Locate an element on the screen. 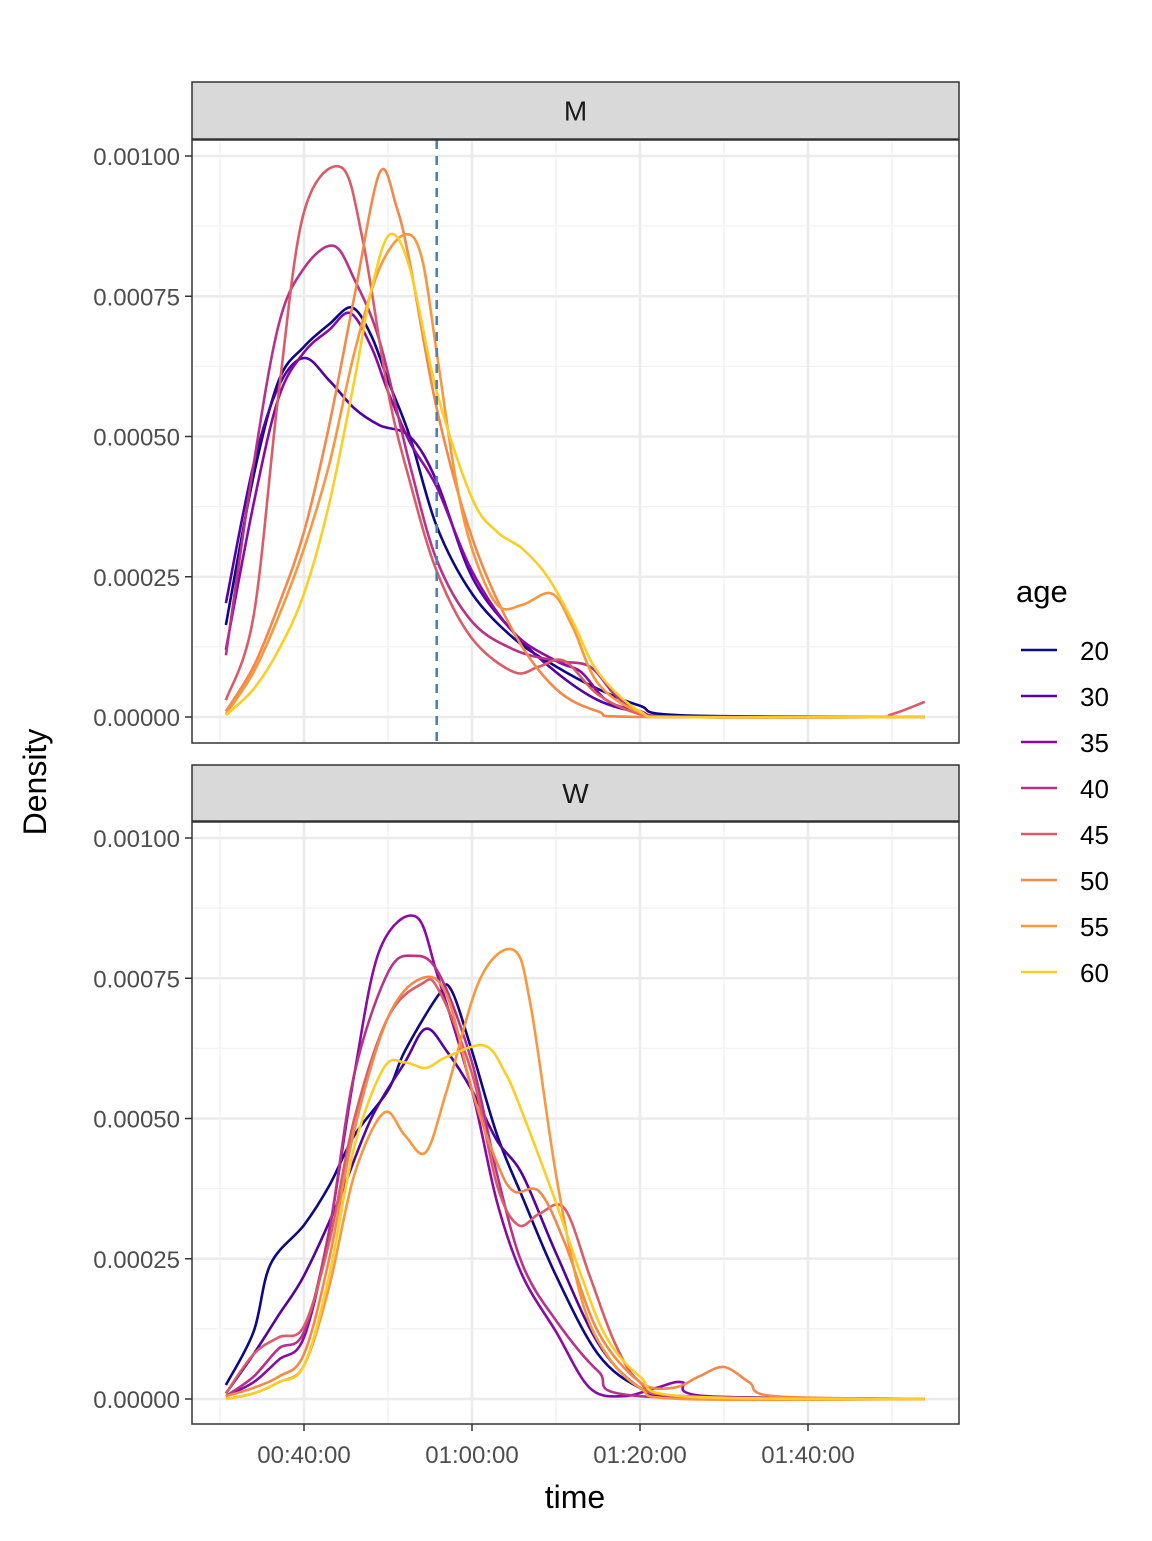 The image size is (1152, 1541). facet-strip-label: W is located at coordinates (575, 793).